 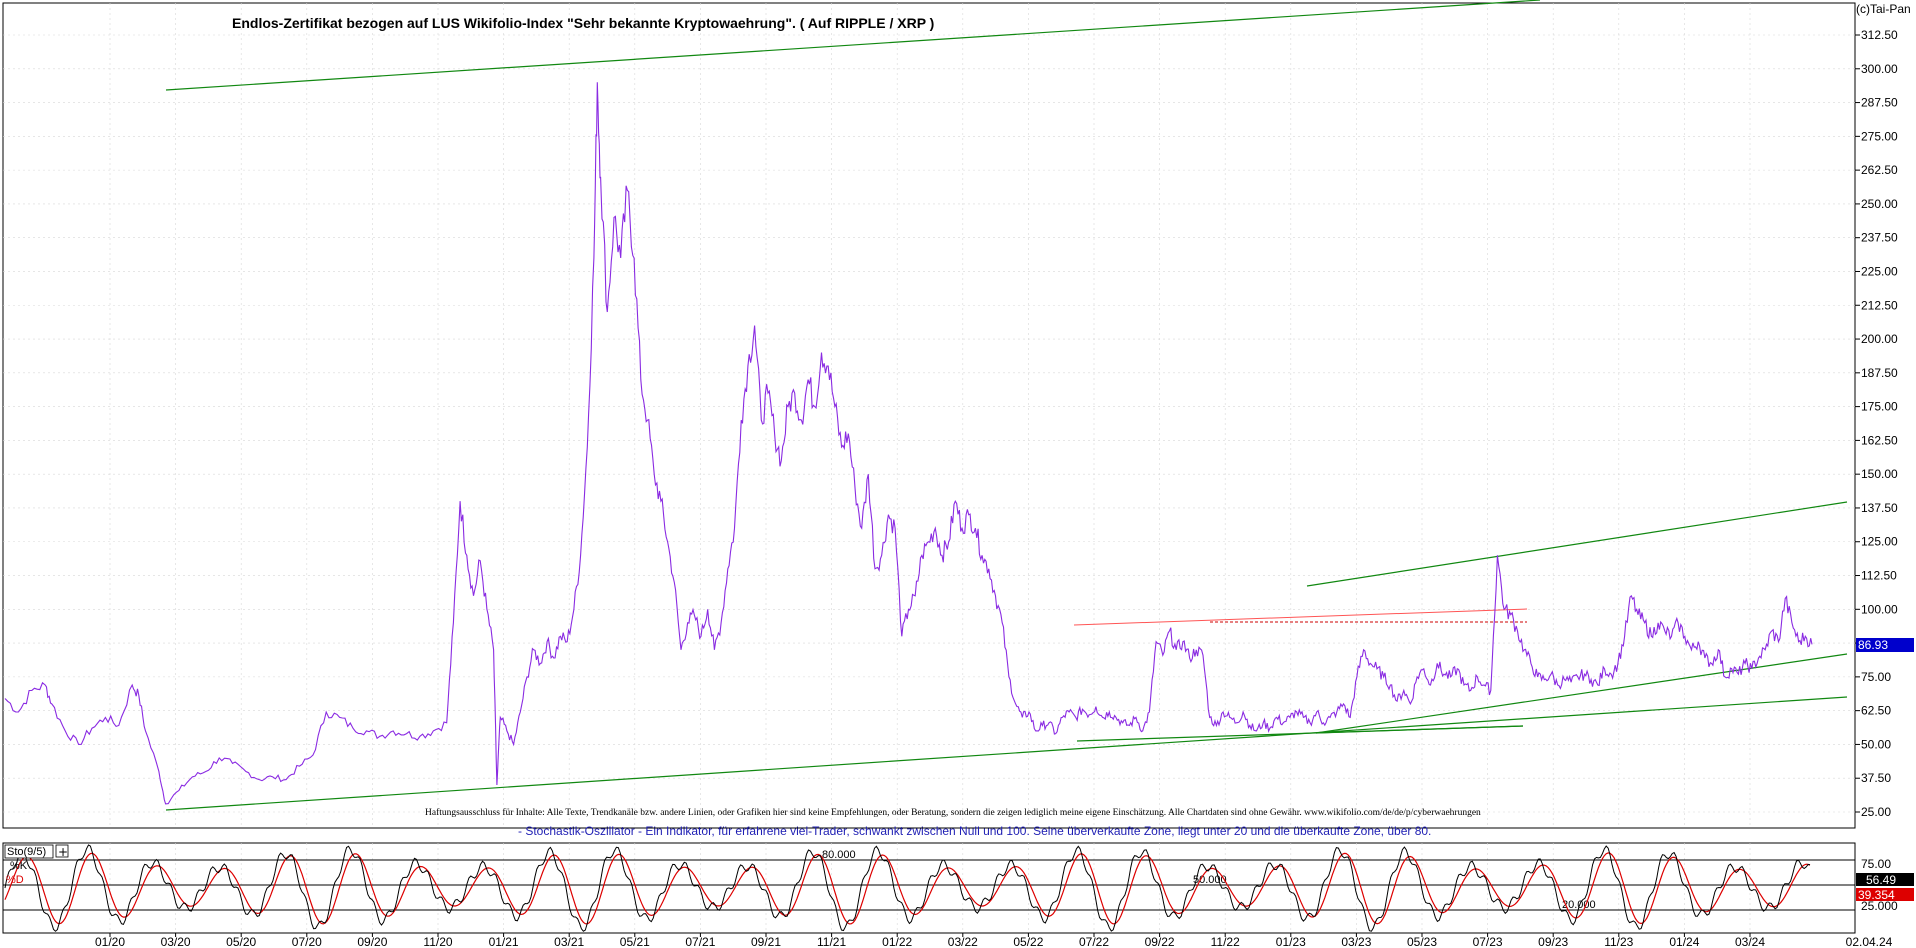 I want to click on trendline-lower-long, so click(x=1006, y=753).